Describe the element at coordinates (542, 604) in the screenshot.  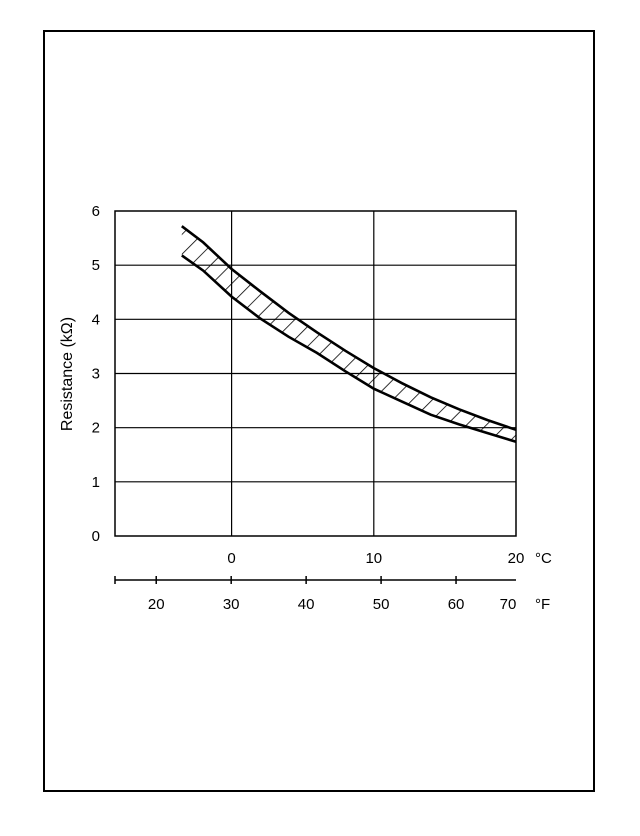
I see `fahrenheit-unit-label: °F` at that location.